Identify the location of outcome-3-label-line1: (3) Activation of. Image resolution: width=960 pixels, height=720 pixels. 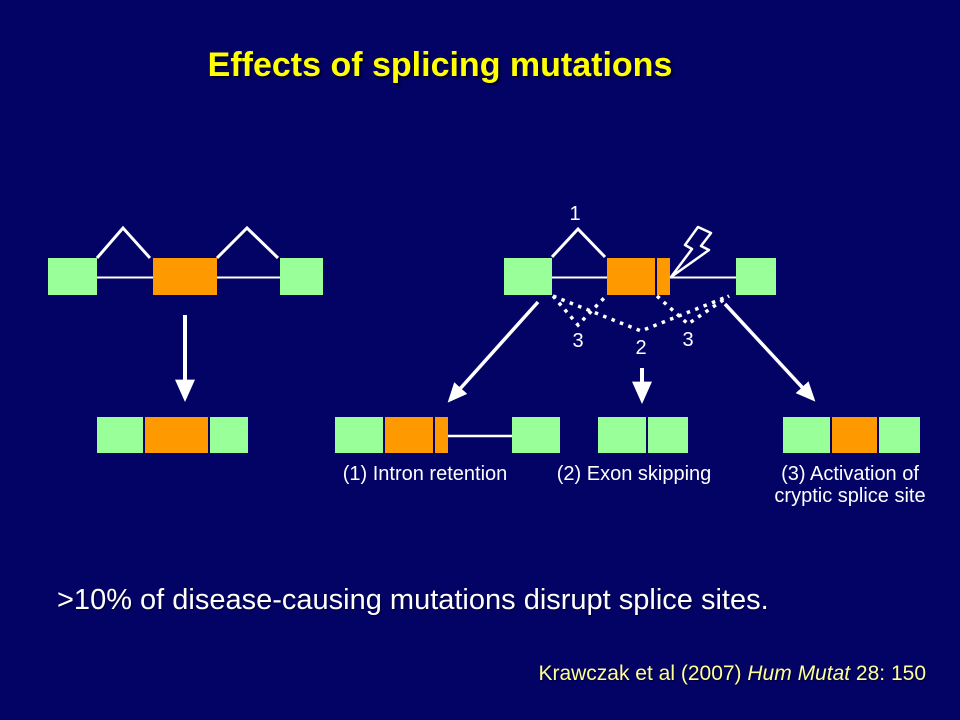
(850, 474).